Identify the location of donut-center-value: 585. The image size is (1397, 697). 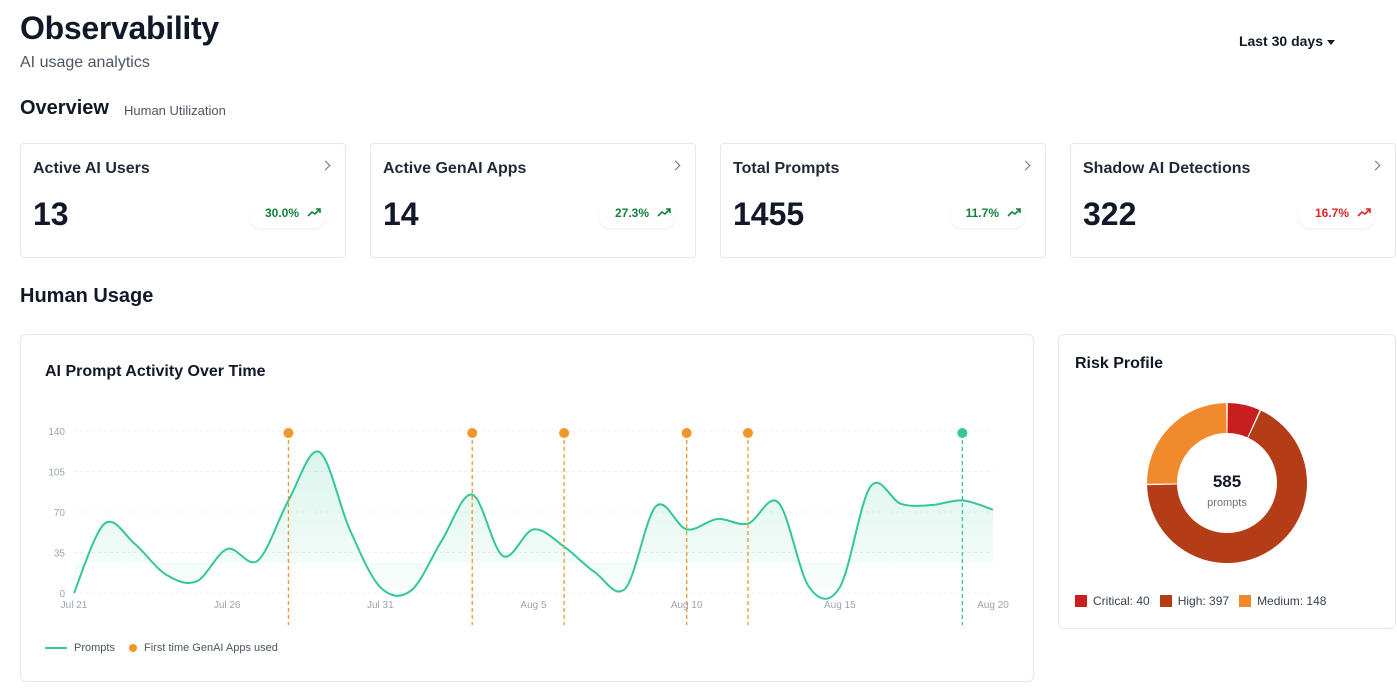
(1227, 481).